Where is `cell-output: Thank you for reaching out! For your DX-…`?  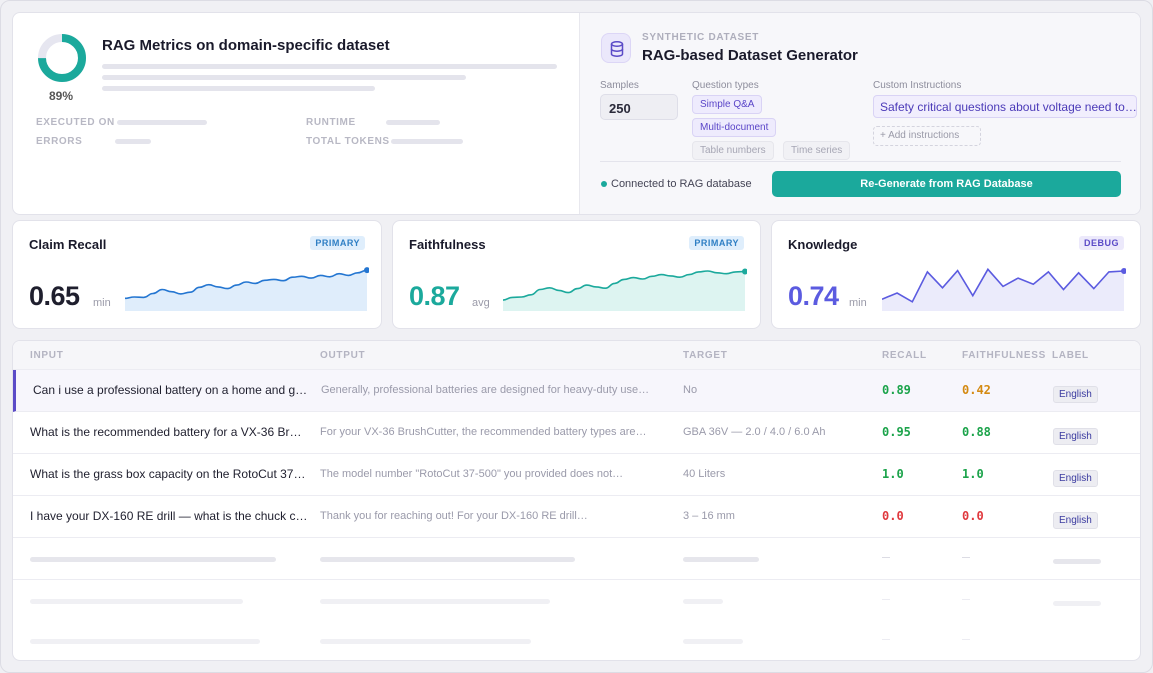
cell-output: Thank you for reaching out! For your DX-… is located at coordinates (454, 516).